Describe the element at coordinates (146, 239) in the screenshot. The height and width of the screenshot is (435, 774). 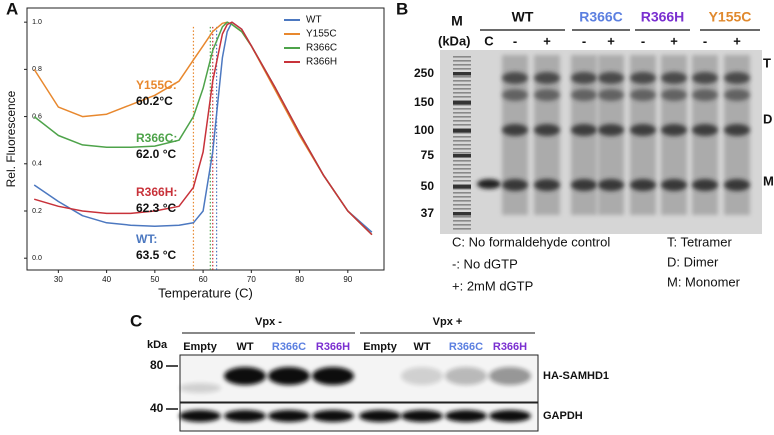
I see `annotation-name: WT:` at that location.